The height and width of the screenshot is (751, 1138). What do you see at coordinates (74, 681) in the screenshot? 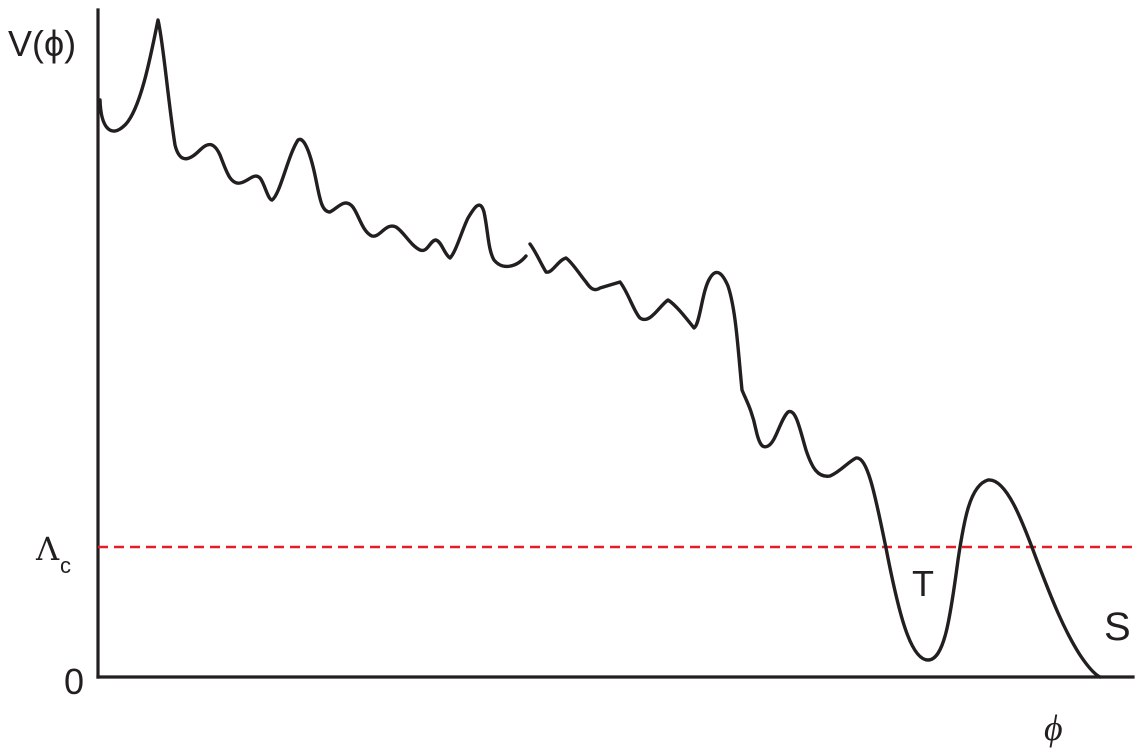
I see `origin-label: 0` at bounding box center [74, 681].